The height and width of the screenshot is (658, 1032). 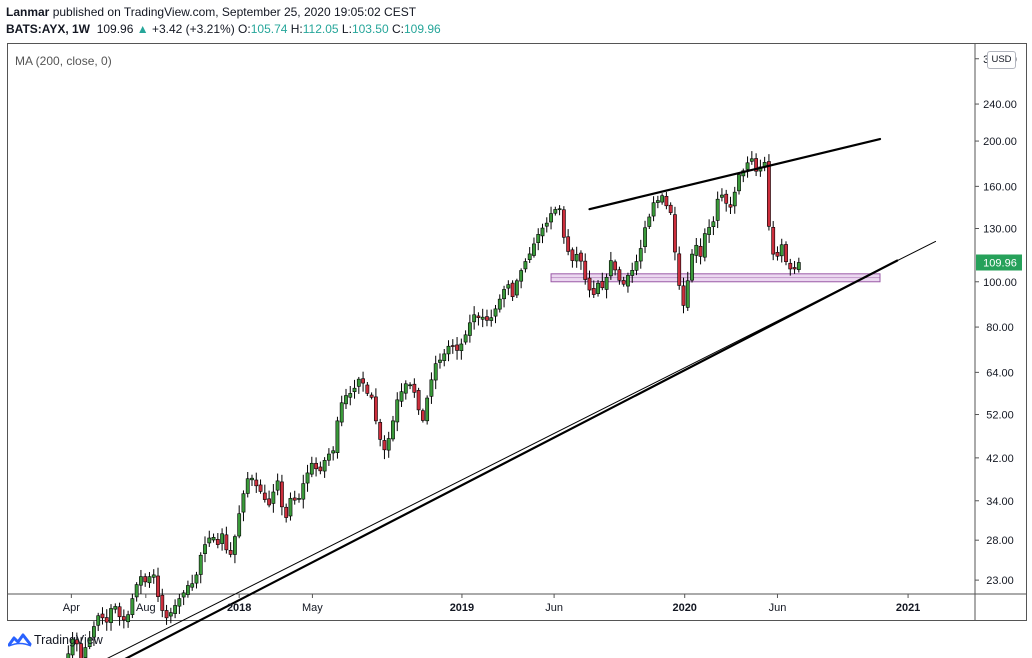 I want to click on y-tick-label: 160.00, so click(x=1000, y=187).